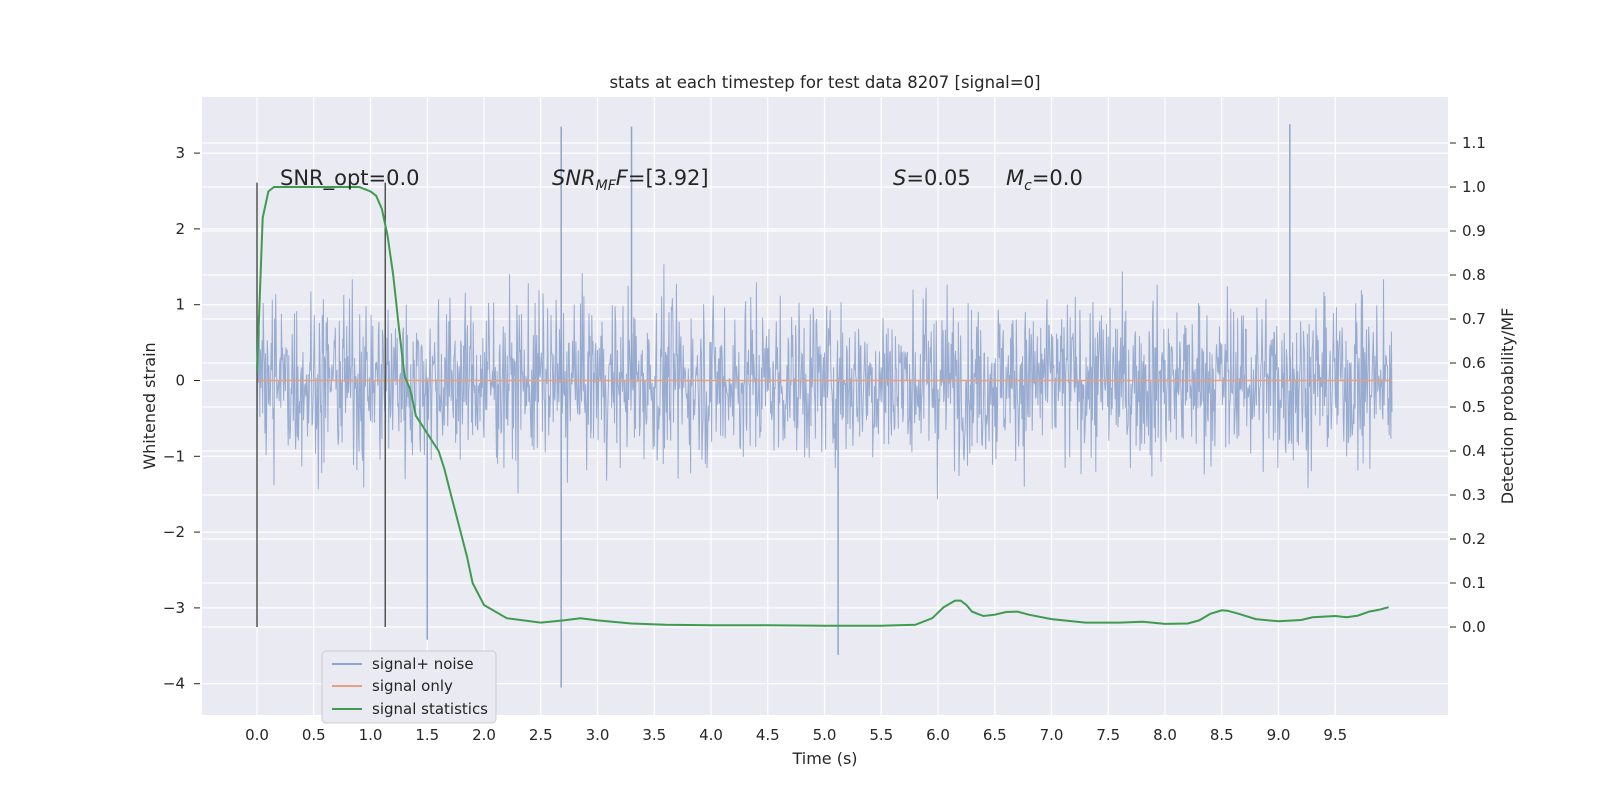 The height and width of the screenshot is (800, 1600). What do you see at coordinates (825, 735) in the screenshot?
I see `x-tick-label: 5.0` at bounding box center [825, 735].